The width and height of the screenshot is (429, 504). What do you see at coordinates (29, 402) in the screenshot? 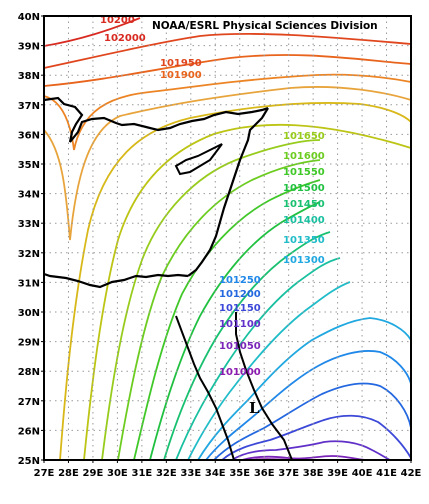
I see `lat-tick-label: 27N` at bounding box center [29, 402].